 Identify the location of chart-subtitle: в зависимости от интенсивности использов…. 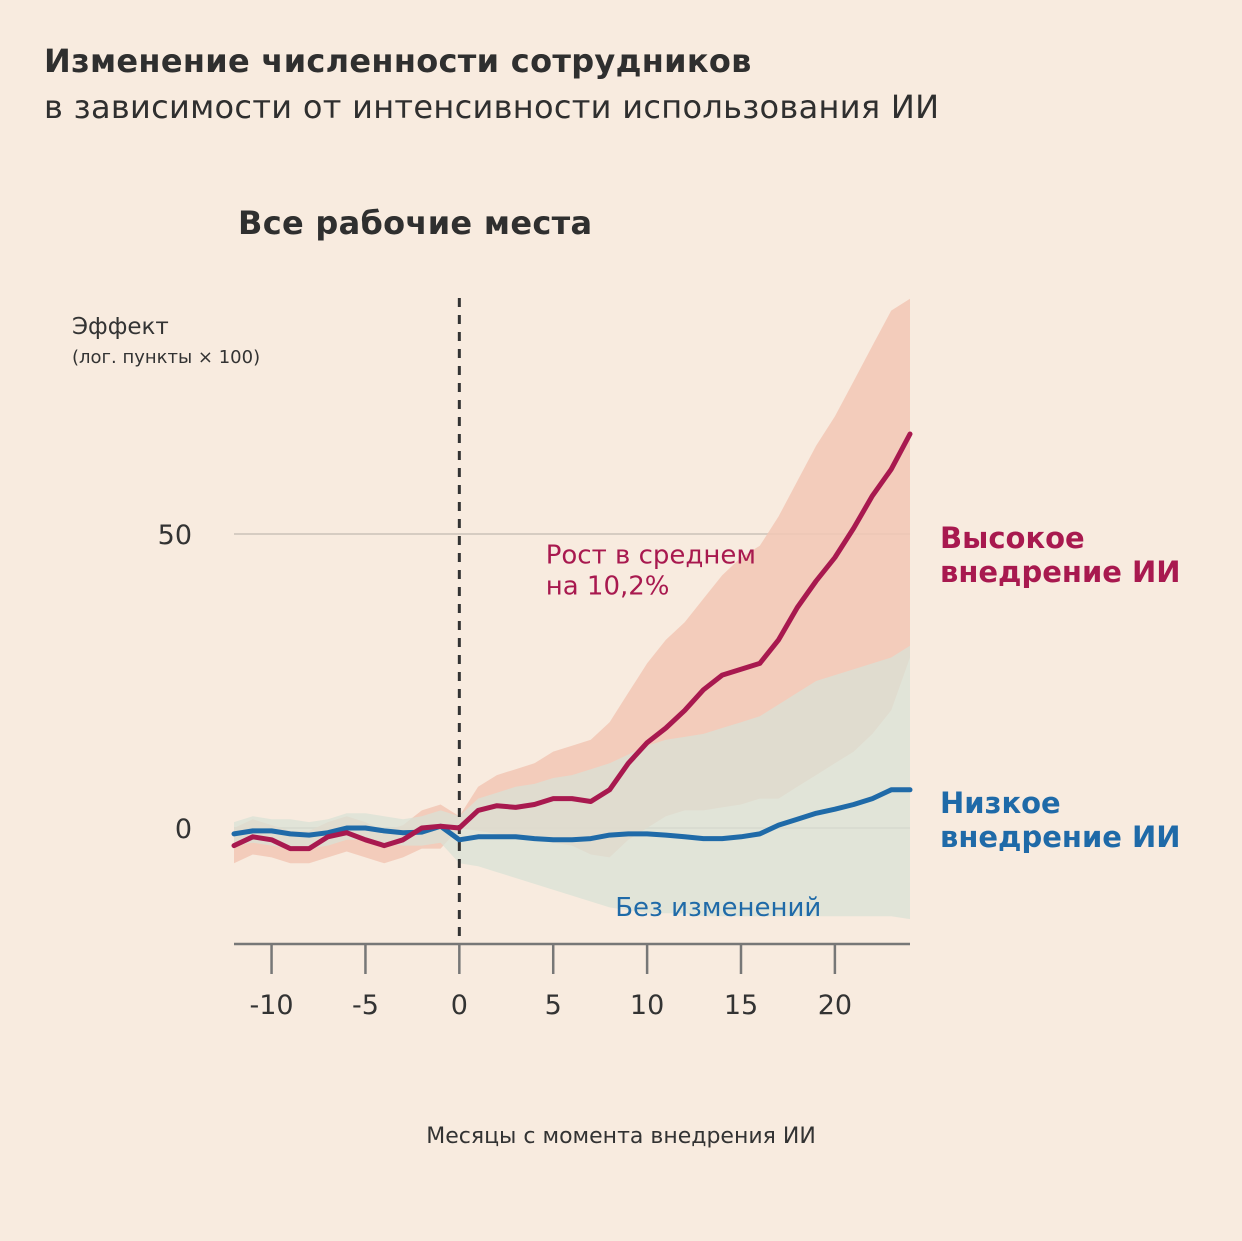
(492, 107).